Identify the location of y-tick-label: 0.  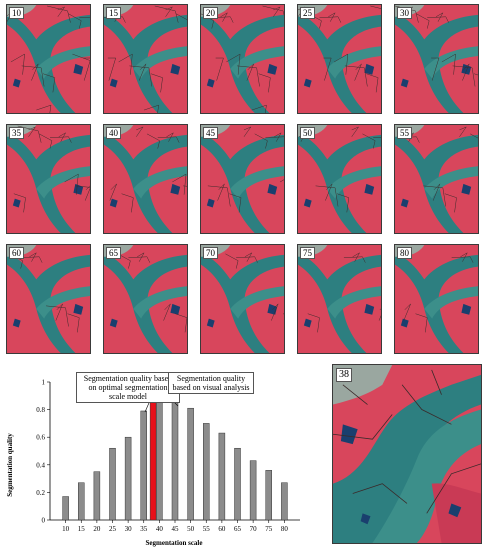
(44, 521).